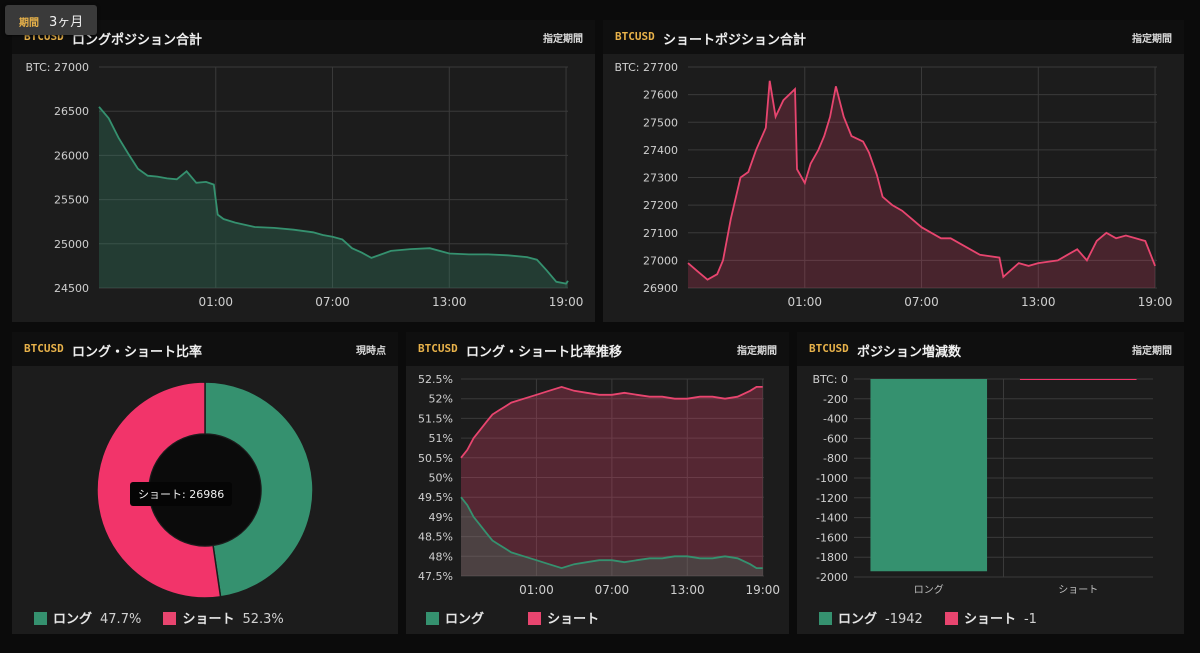  What do you see at coordinates (660, 150) in the screenshot?
I see `y-tick-label: 27400` at bounding box center [660, 150].